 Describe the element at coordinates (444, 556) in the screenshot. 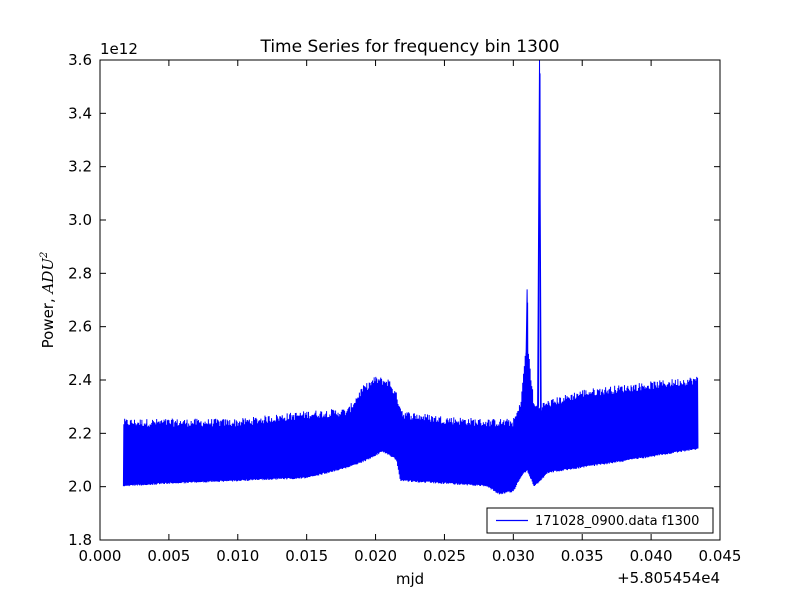

I see `x-tick-label-5: 0.025` at that location.